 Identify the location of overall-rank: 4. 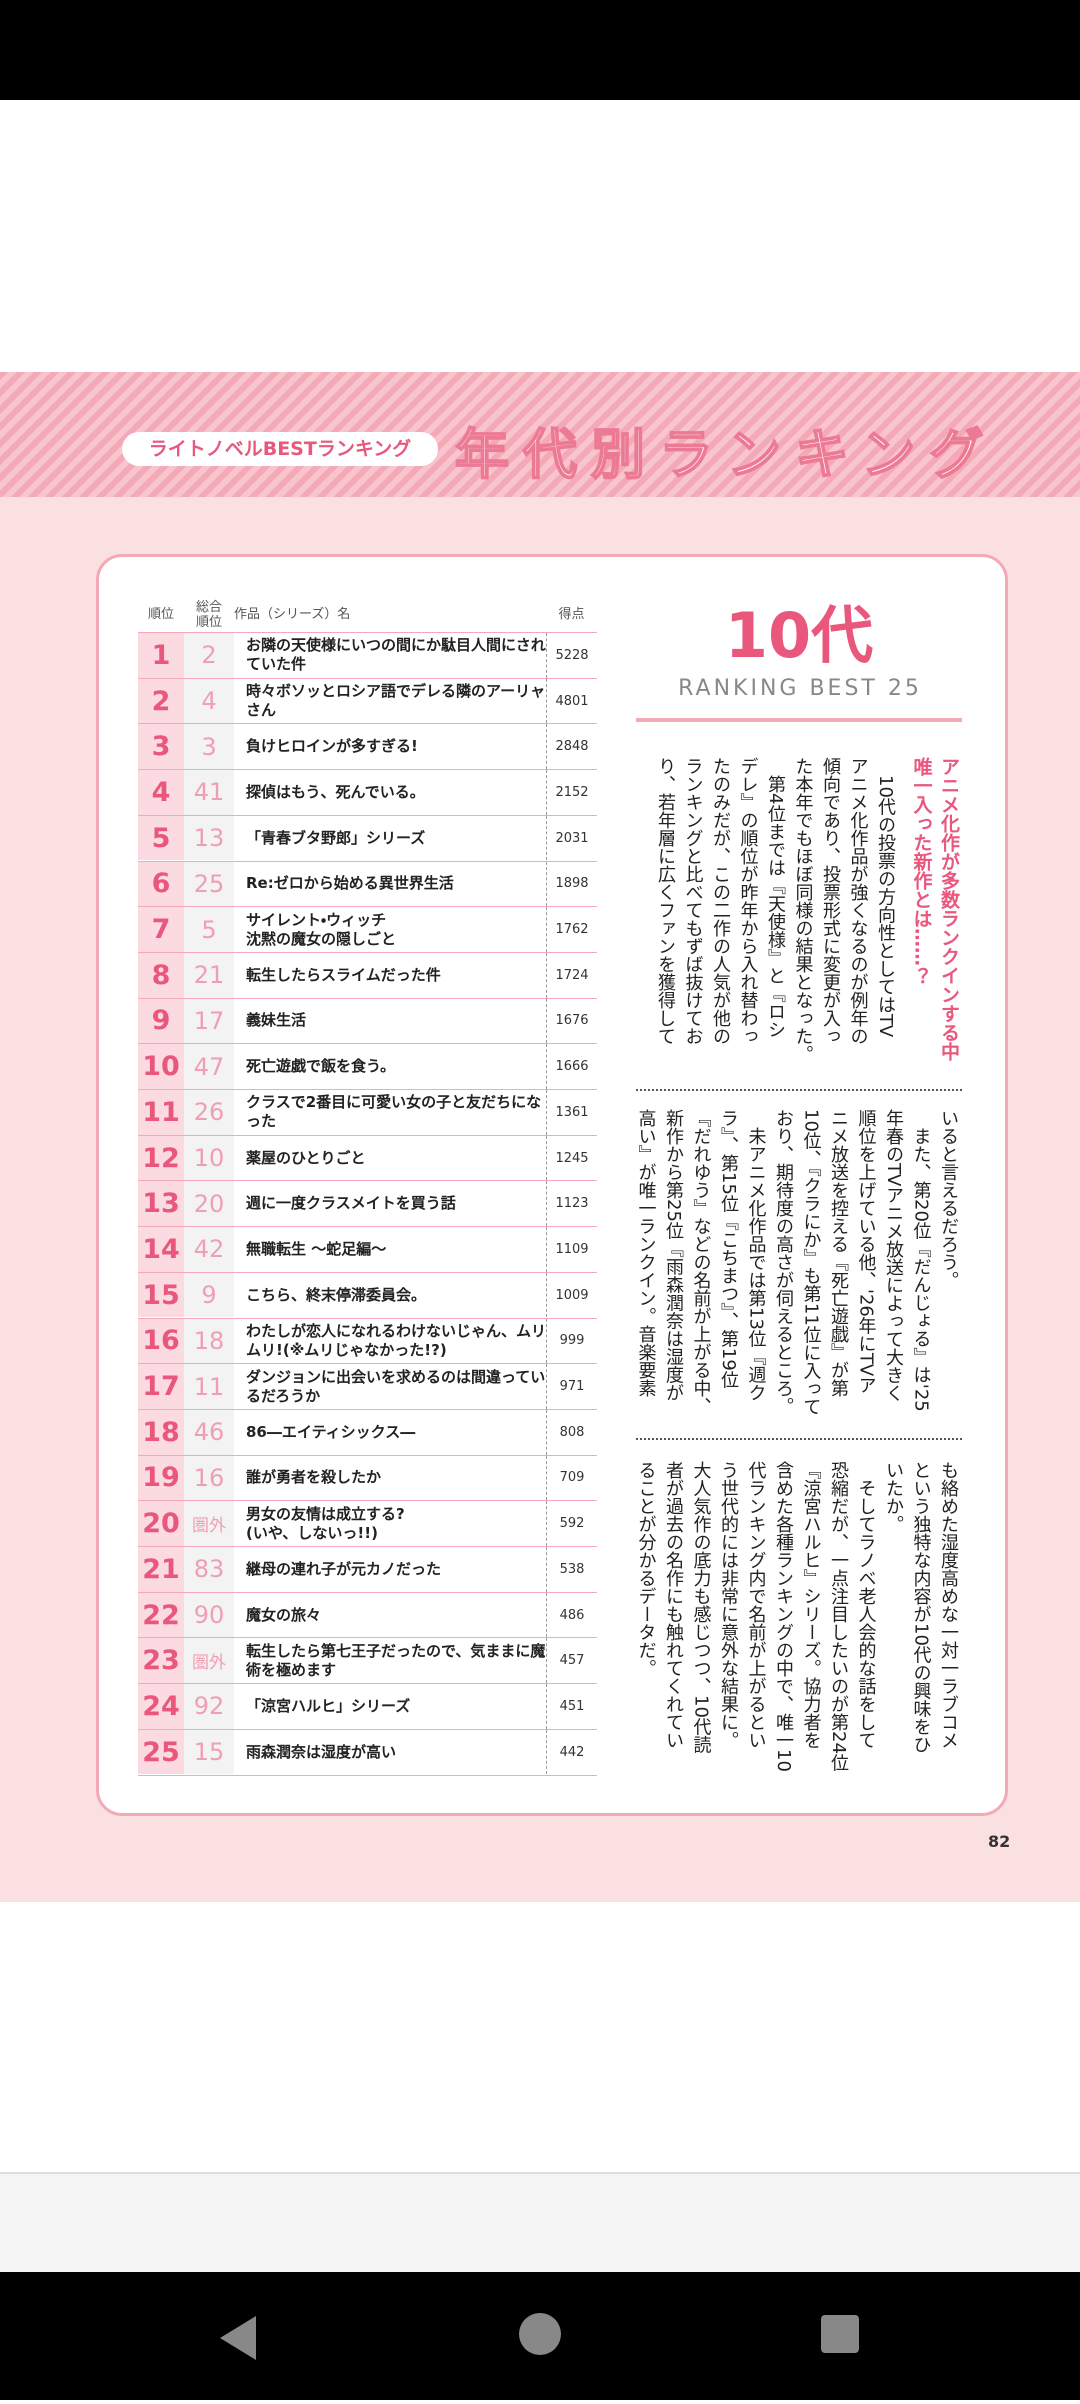
(209, 701).